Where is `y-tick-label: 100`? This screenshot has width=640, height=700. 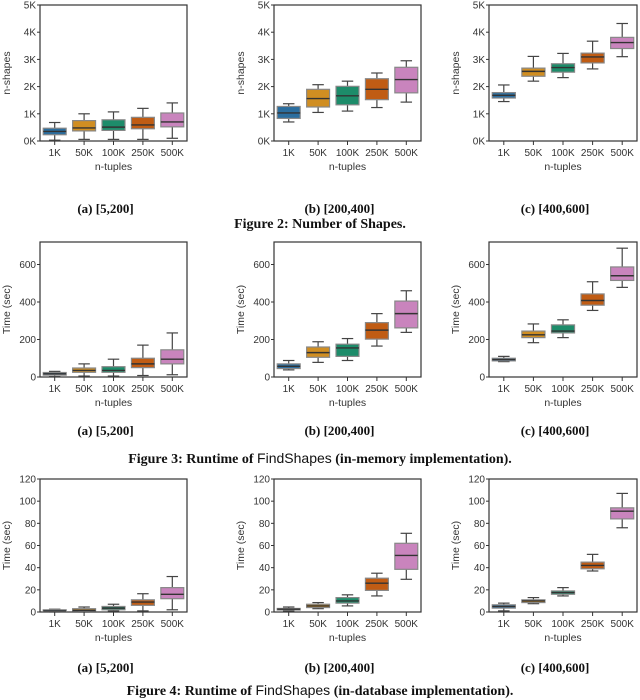
y-tick-label: 100 is located at coordinates (476, 502).